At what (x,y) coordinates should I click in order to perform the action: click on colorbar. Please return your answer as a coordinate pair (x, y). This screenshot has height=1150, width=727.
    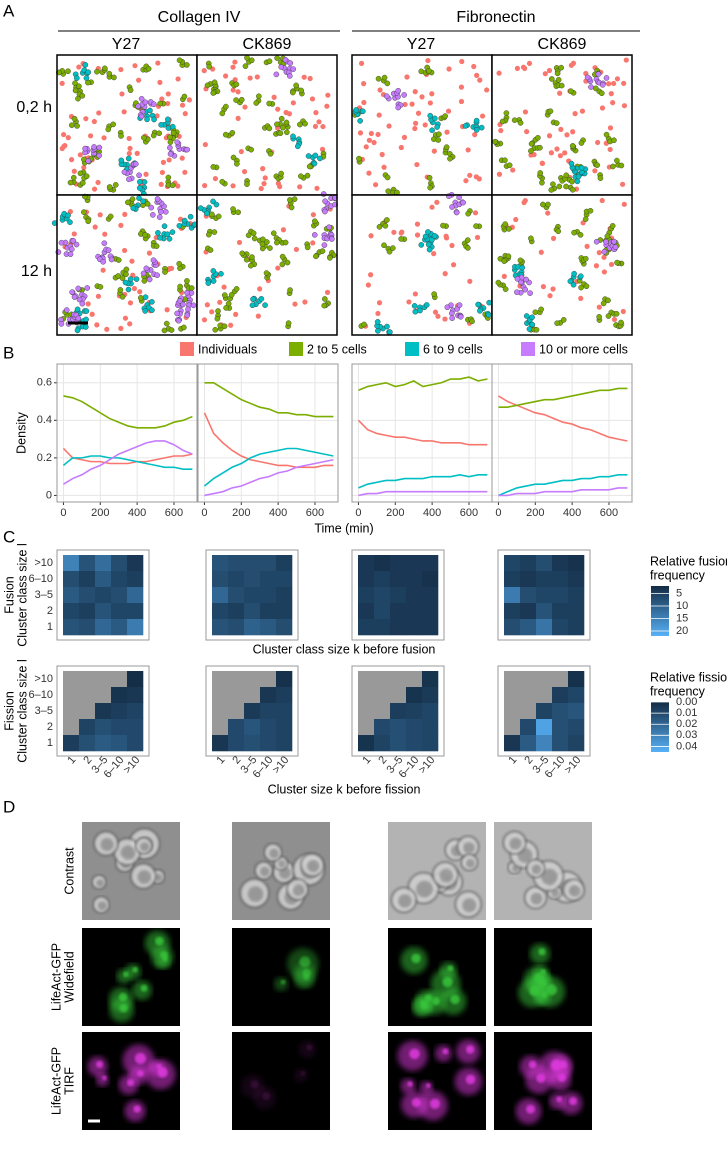
    Looking at the image, I should click on (660, 611).